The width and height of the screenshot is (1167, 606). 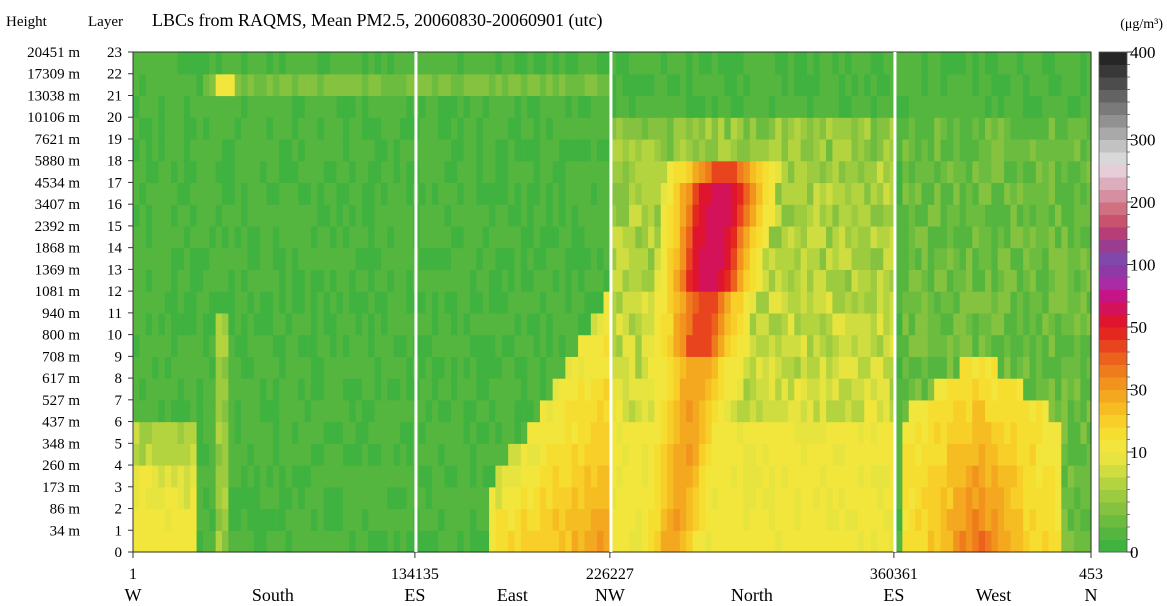 What do you see at coordinates (610, 574) in the screenshot?
I see `x-tick-label: 226227` at bounding box center [610, 574].